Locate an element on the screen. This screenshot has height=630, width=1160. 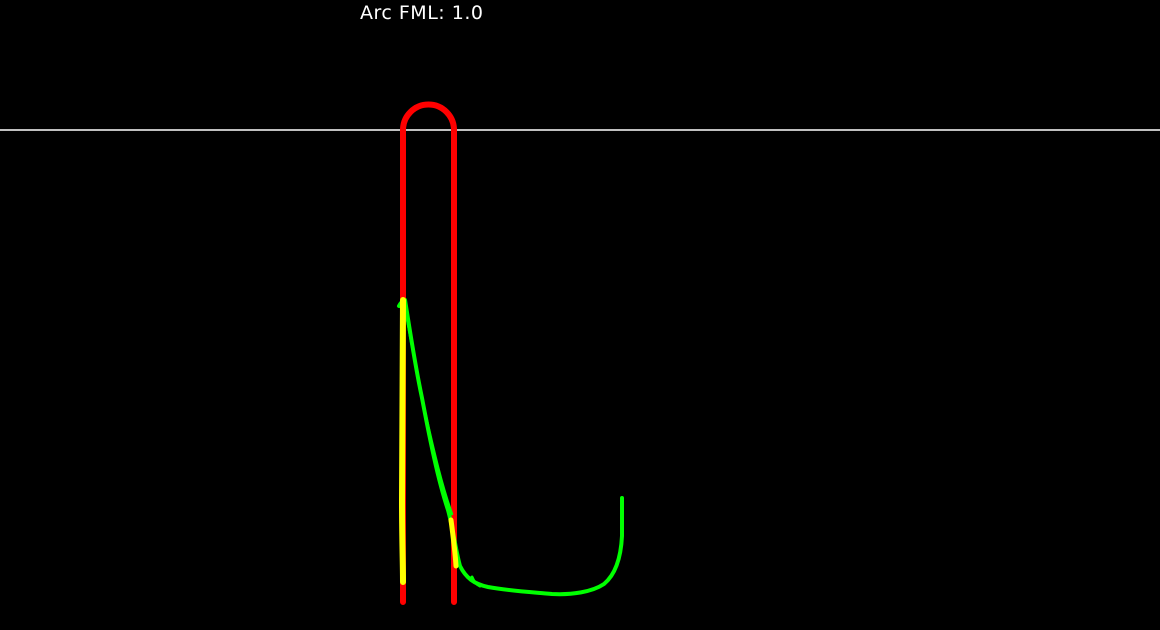
overlap-segment-left is located at coordinates (402, 441).